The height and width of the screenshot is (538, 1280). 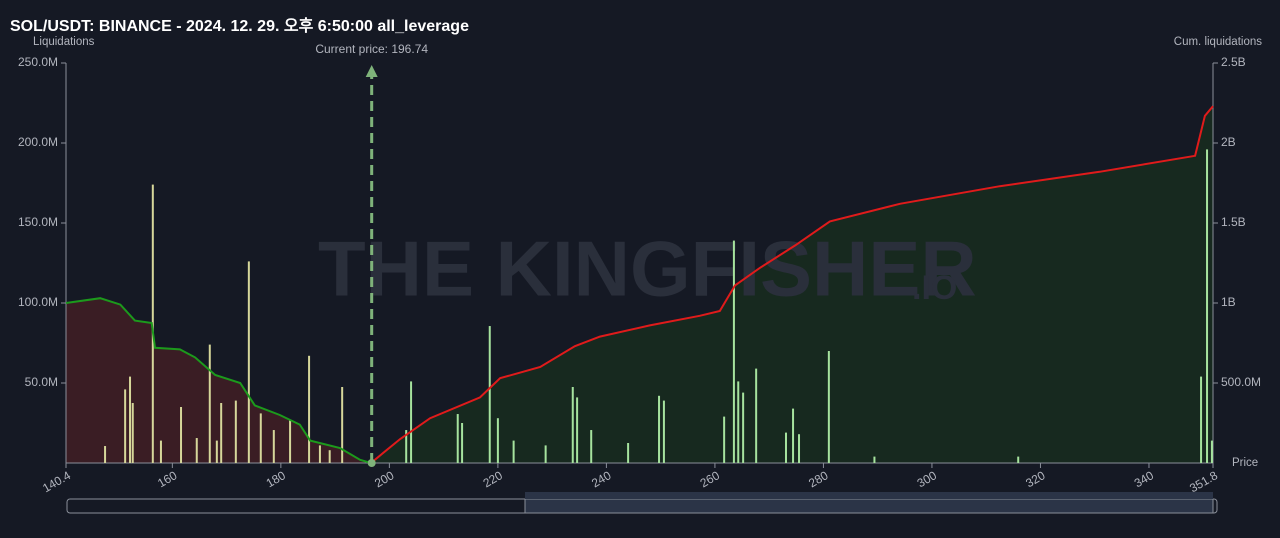 I want to click on y-tick-label: 150.0M, so click(x=38, y=222).